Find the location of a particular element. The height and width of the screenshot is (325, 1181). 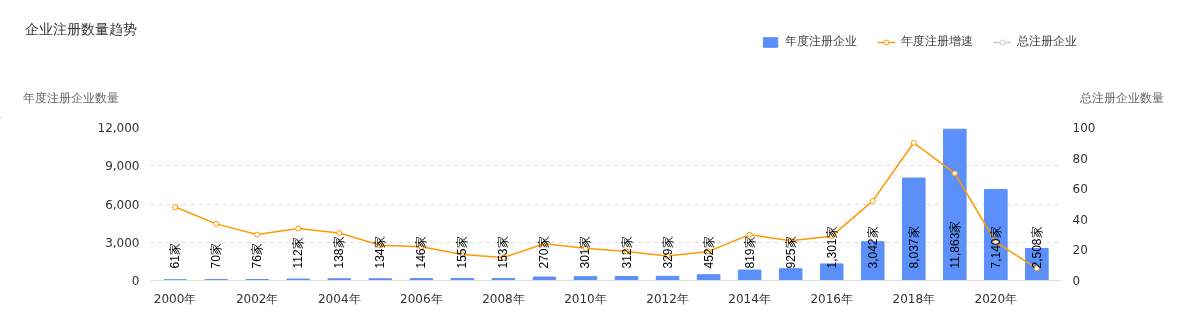

data-label: 134家 is located at coordinates (380, 252).